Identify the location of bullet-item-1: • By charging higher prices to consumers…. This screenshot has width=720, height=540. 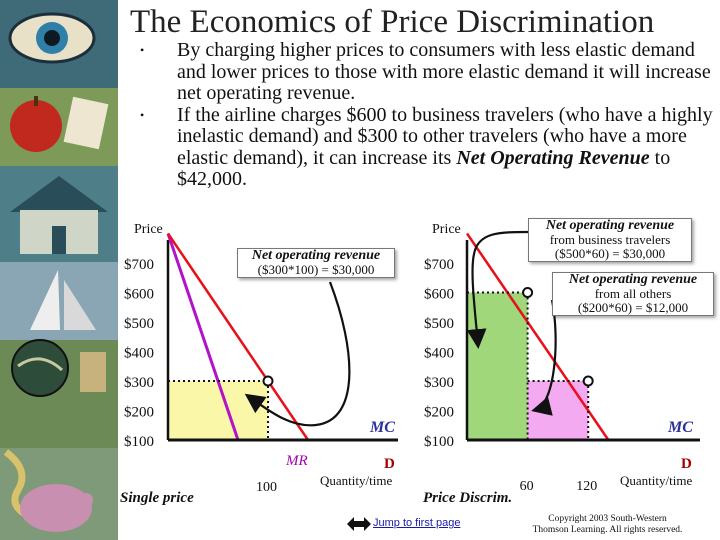
(427, 72).